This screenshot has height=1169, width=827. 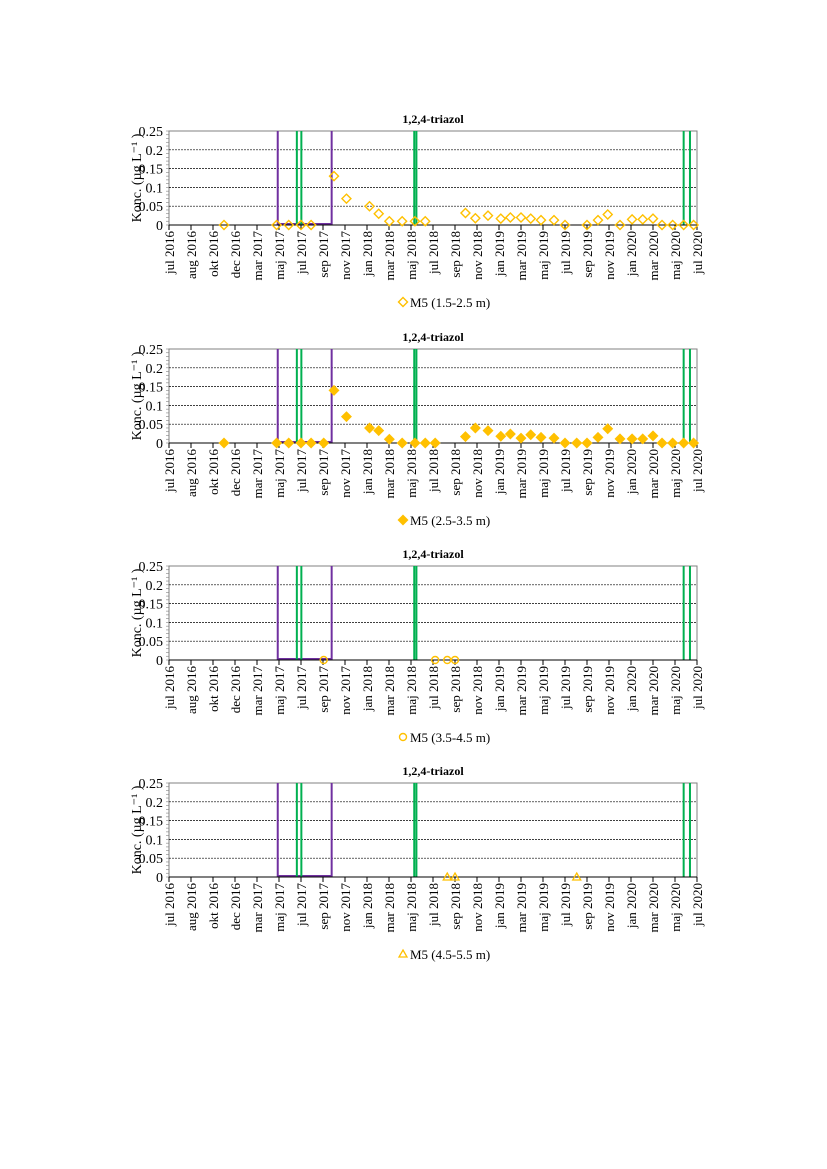 I want to click on x-tick-label: nov 2019, so click(x=609, y=255).